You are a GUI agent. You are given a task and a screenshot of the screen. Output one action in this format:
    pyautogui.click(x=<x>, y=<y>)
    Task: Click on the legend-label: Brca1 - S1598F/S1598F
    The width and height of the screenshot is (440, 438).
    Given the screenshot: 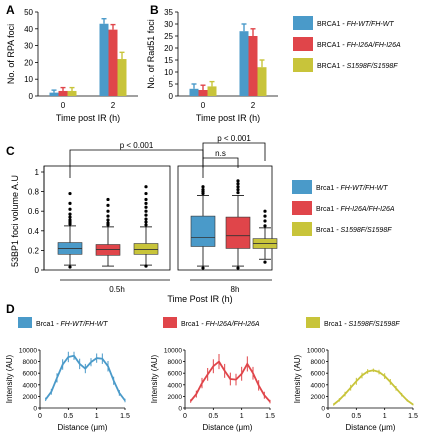 What is the action you would take?
    pyautogui.click(x=362, y=324)
    